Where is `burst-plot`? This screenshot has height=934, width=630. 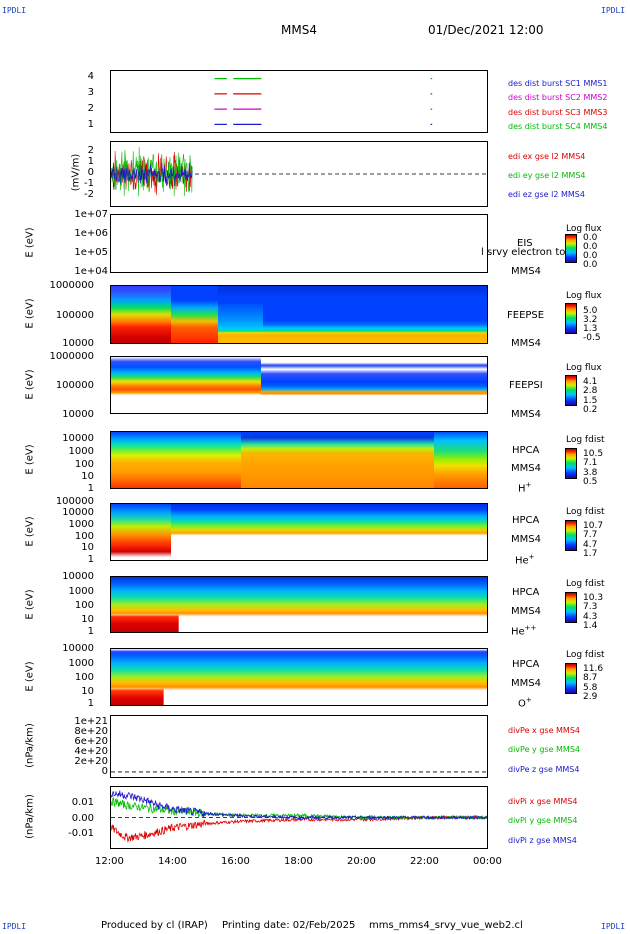 burst-plot is located at coordinates (323, 101).